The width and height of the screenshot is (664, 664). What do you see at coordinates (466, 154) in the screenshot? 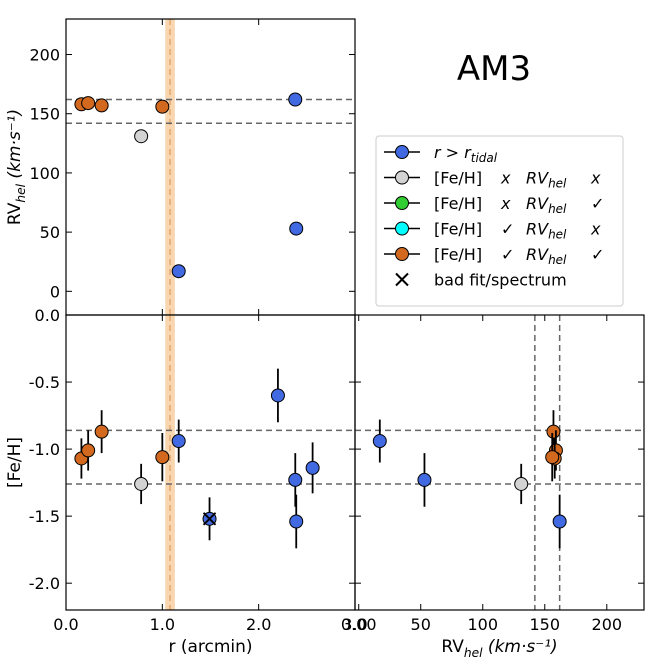
I see `legend-label: r > rtidal` at bounding box center [466, 154].